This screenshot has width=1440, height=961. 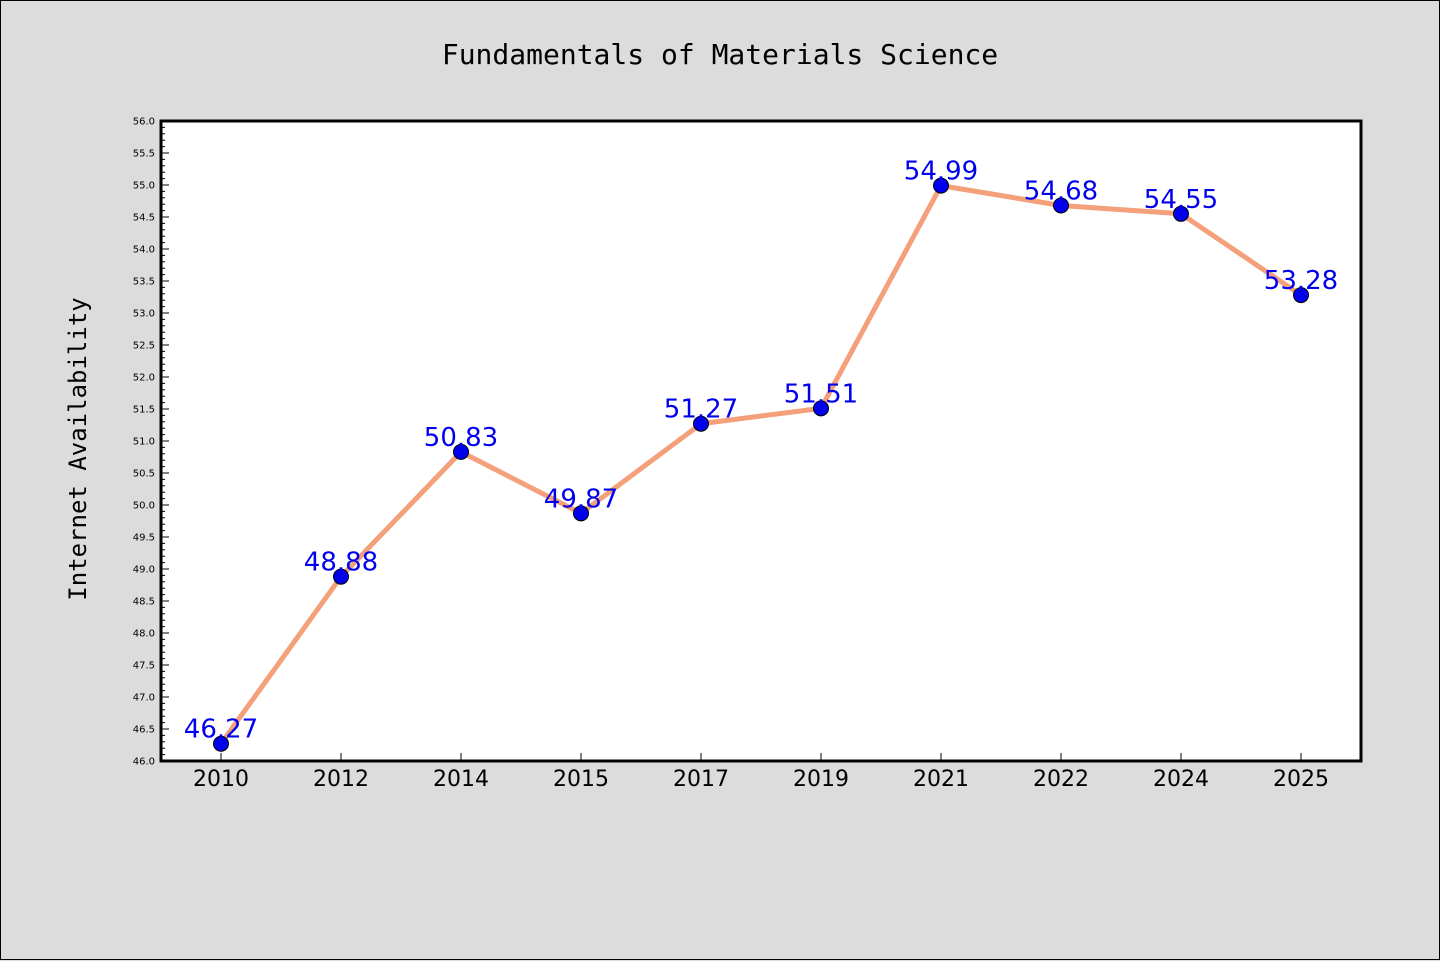 I want to click on y-tick-label: 54.5, so click(x=144, y=218).